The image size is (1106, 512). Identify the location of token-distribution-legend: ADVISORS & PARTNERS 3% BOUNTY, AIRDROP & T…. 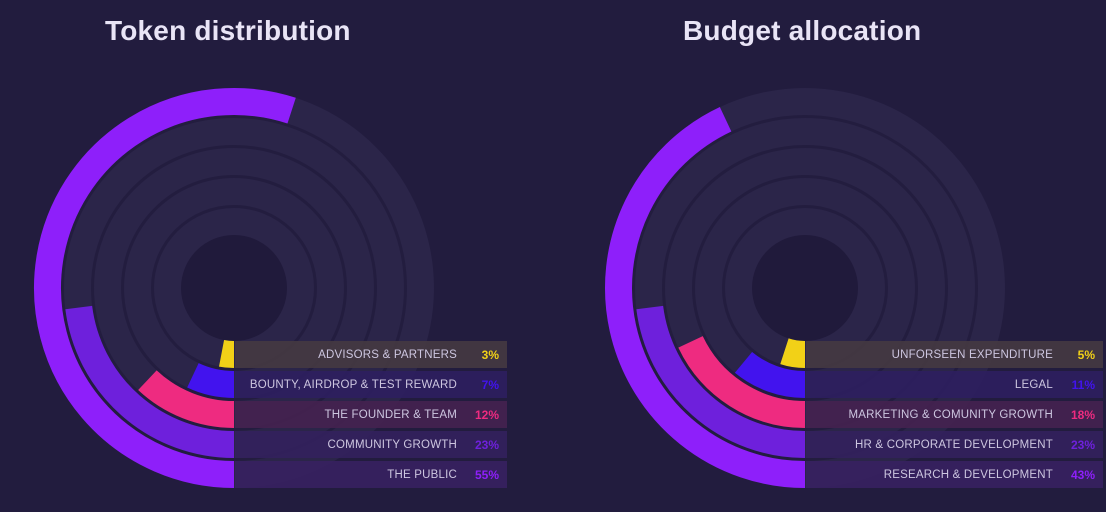
(371, 416).